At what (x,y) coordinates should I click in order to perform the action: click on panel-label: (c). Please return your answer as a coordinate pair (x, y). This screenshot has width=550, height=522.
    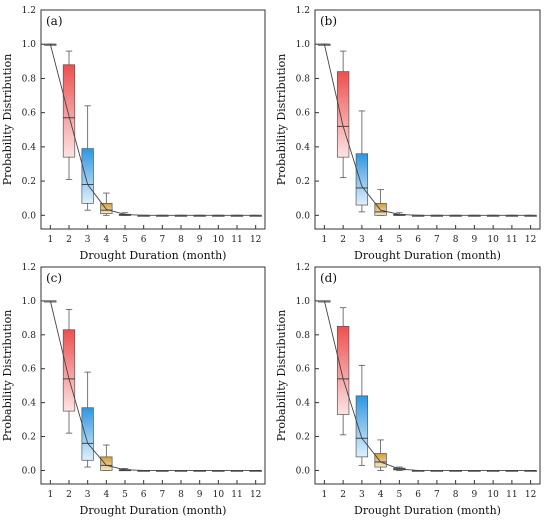
    Looking at the image, I should click on (54, 278).